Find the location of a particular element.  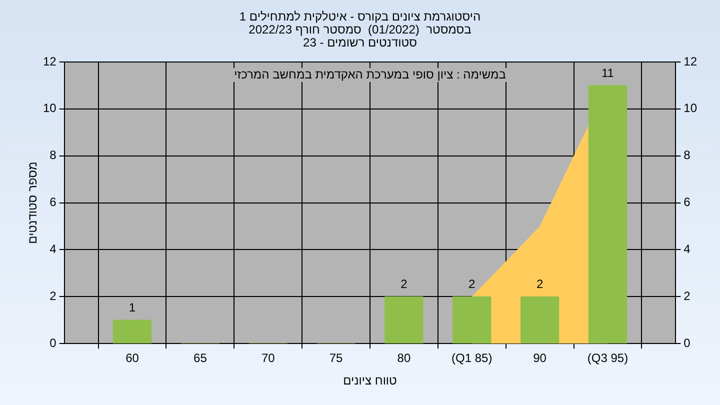

x-tick-label: 70 is located at coordinates (268, 358).